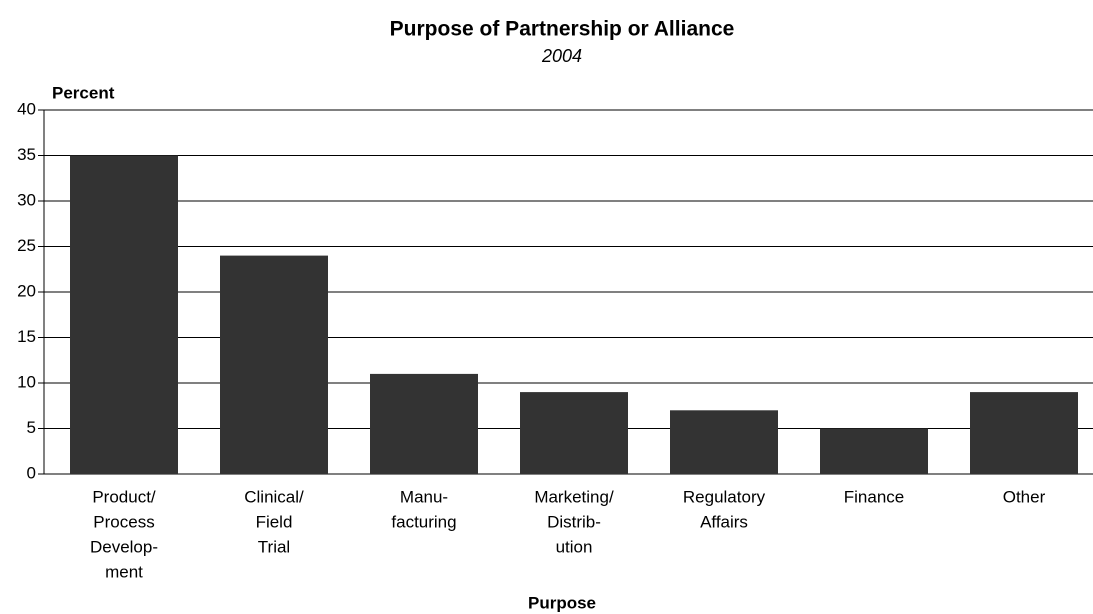 This screenshot has height=614, width=1093. What do you see at coordinates (874, 496) in the screenshot?
I see `x-tick-label: Finance` at bounding box center [874, 496].